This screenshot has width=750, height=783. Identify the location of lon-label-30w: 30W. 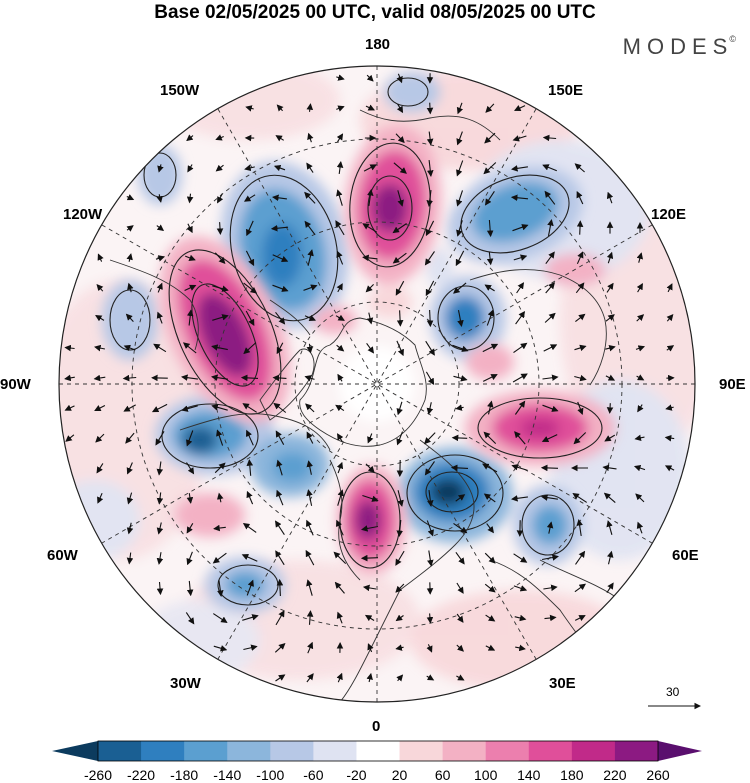
(185, 683).